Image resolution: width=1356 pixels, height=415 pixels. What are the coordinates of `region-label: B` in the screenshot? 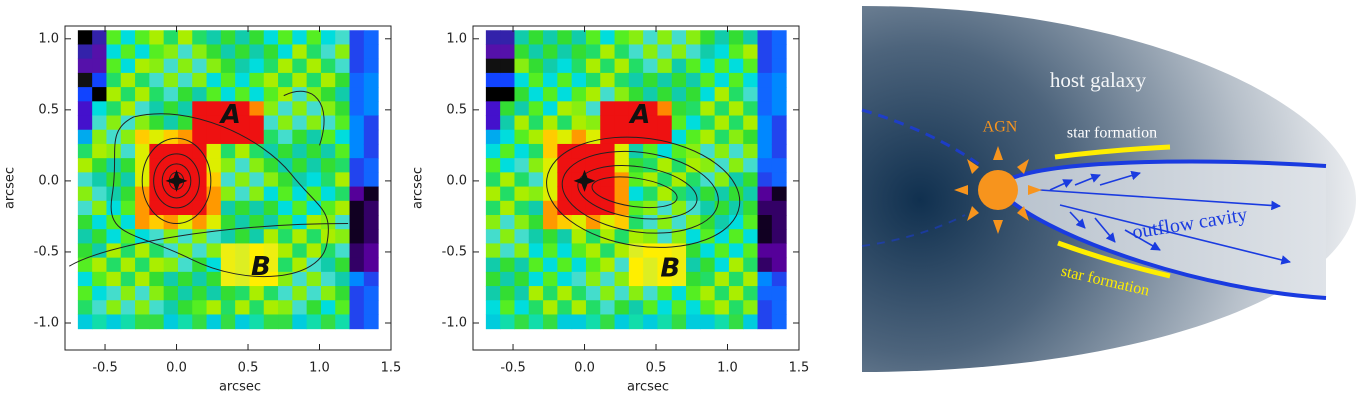 It's located at (261, 267).